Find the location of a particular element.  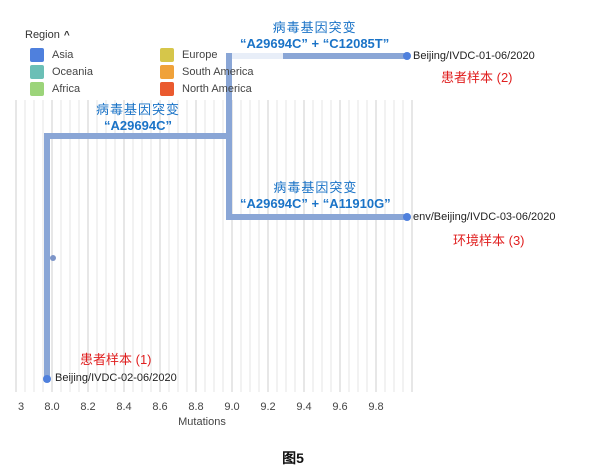

tick-label: 8.6 is located at coordinates (160, 407).